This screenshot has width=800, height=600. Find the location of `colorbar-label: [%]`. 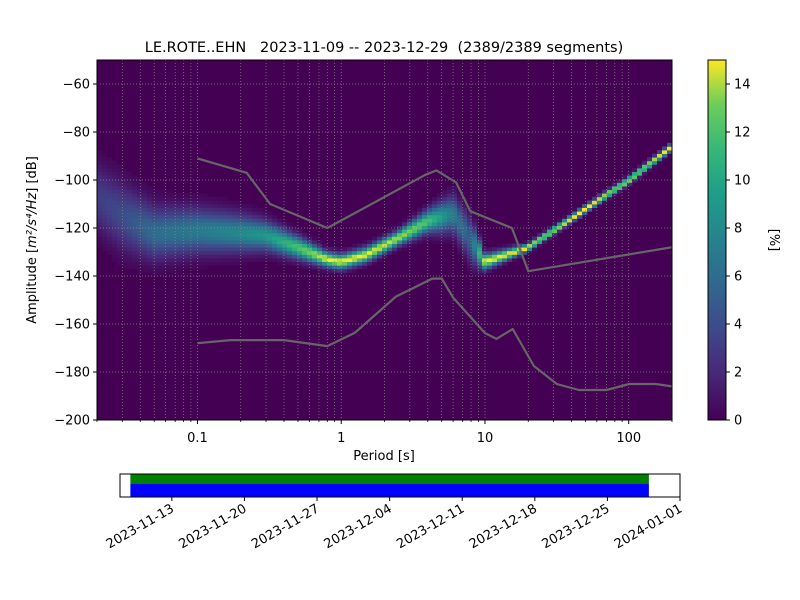

colorbar-label: [%] is located at coordinates (773, 240).